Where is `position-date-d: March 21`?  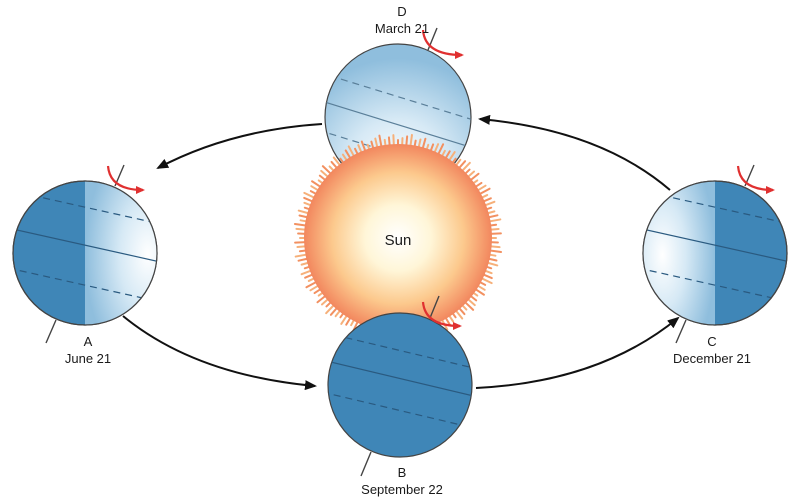
position-date-d: March 21 is located at coordinates (402, 28).